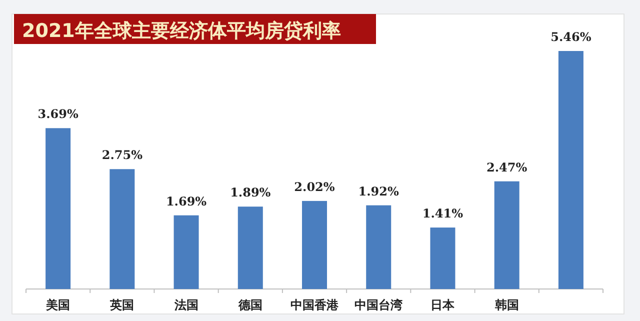 This screenshot has height=321, width=640. What do you see at coordinates (251, 193) in the screenshot?
I see `data-label: 1.89%` at bounding box center [251, 193].